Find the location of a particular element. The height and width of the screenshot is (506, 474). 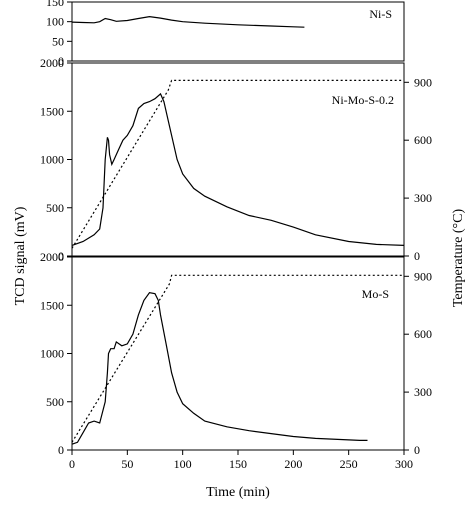

x-tick-label: 250 is located at coordinates (349, 464).